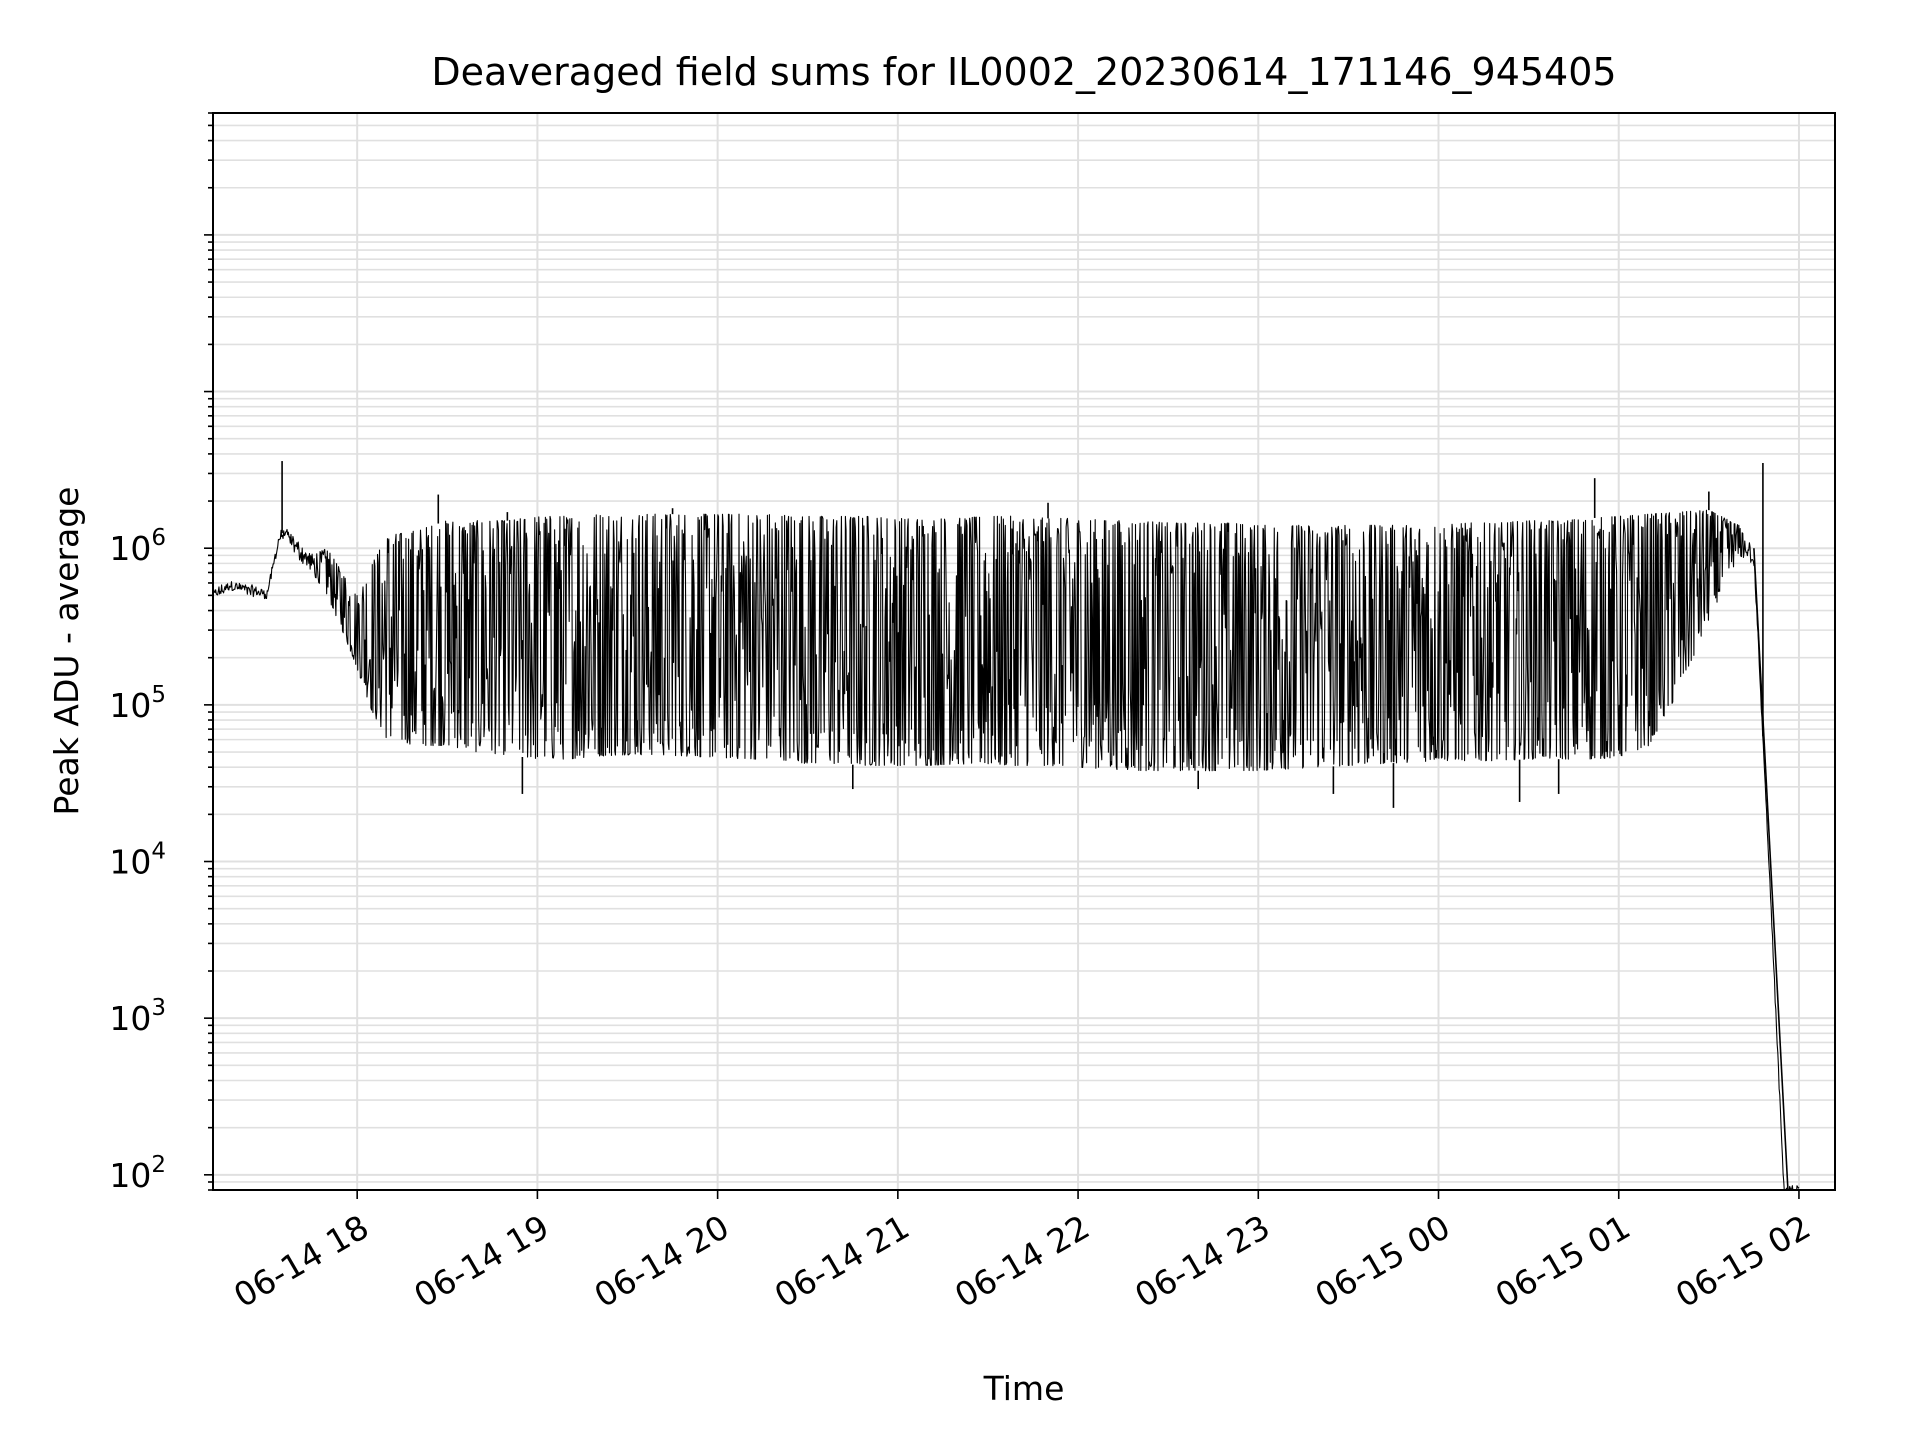  I want to click on y-tick-label: 10⁴, so click(137, 860).